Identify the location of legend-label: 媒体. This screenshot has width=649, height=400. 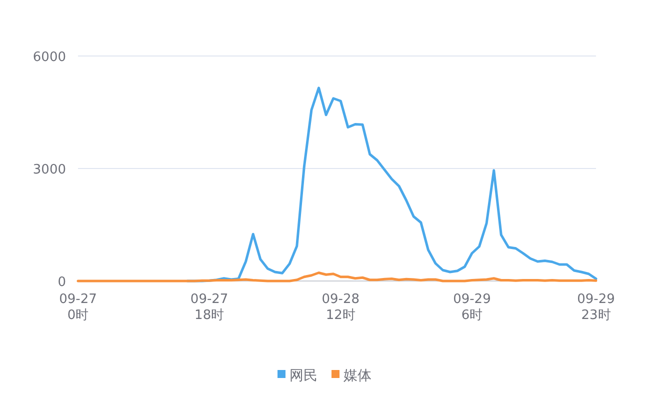
(358, 376).